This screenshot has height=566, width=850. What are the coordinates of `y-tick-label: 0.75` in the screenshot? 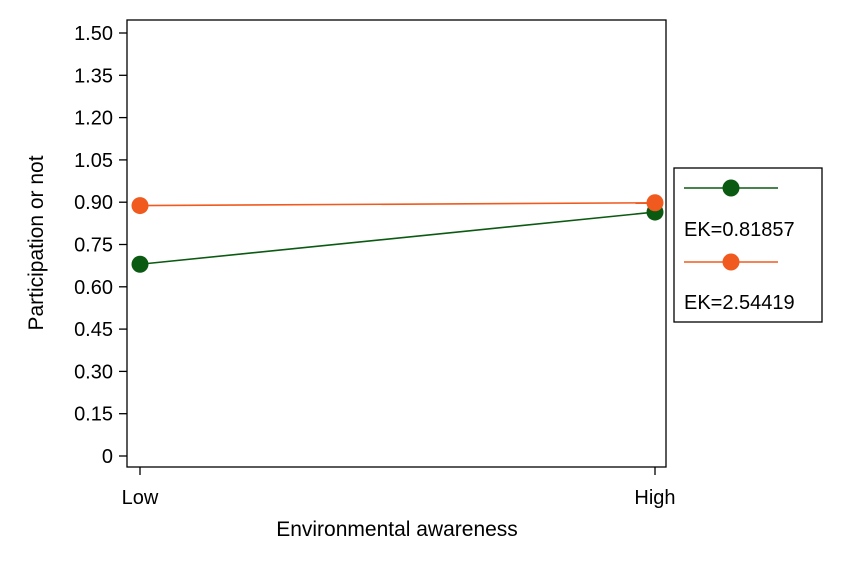 It's located at (93, 246).